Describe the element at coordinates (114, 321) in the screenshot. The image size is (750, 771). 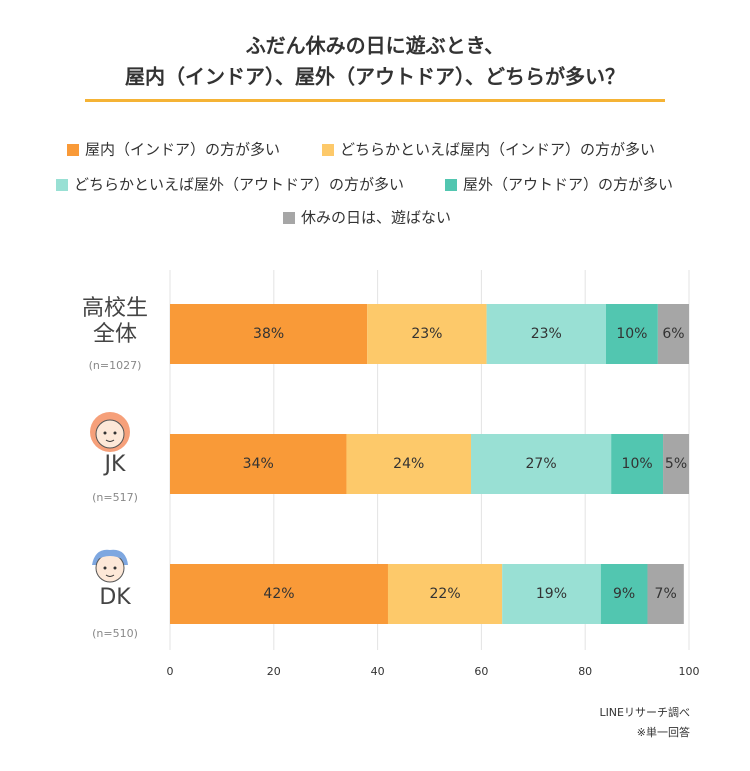
I see `category-label: 高校生全体` at that location.